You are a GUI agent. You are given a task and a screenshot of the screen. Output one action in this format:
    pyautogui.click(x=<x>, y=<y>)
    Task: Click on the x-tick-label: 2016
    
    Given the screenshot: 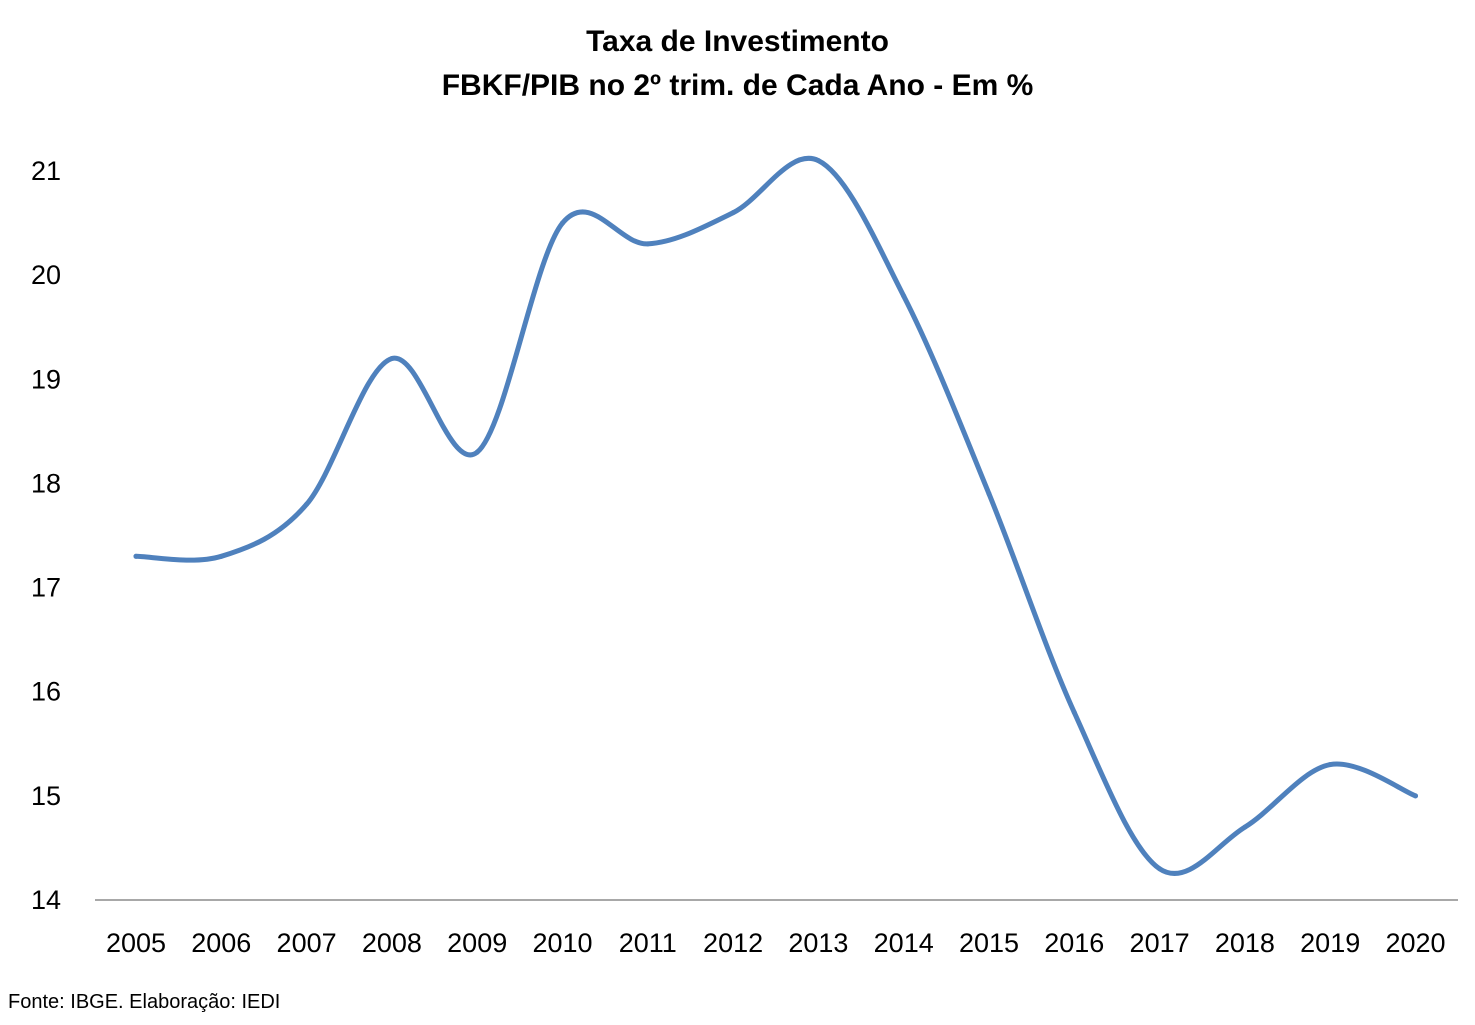 What is the action you would take?
    pyautogui.click(x=1074, y=943)
    